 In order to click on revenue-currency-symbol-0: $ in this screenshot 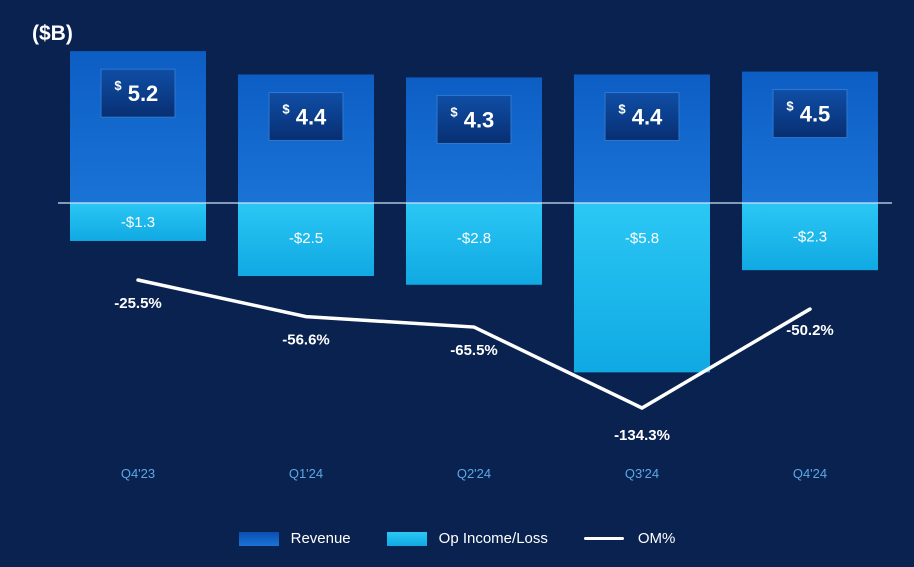, I will do `click(118, 85)`.